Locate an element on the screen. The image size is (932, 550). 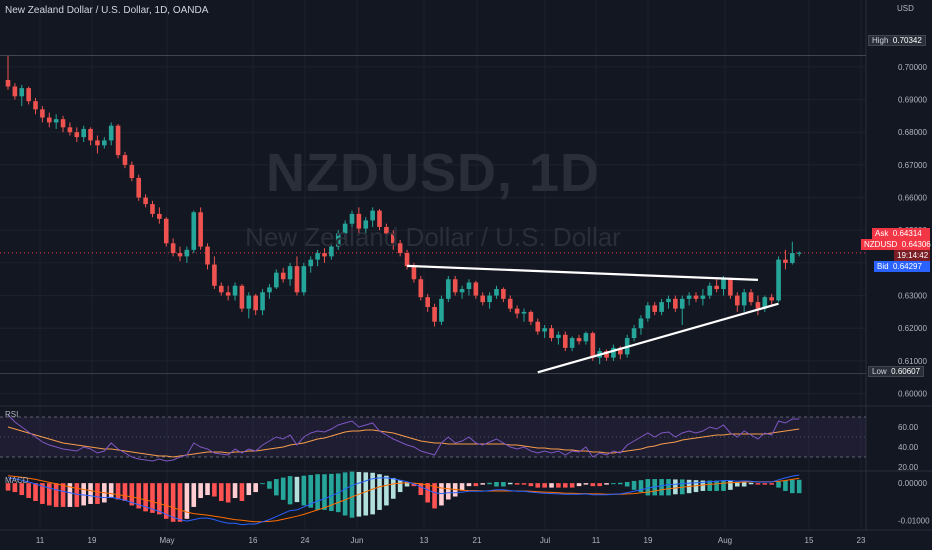
rsi-pane-label: RSI is located at coordinates (12, 414).